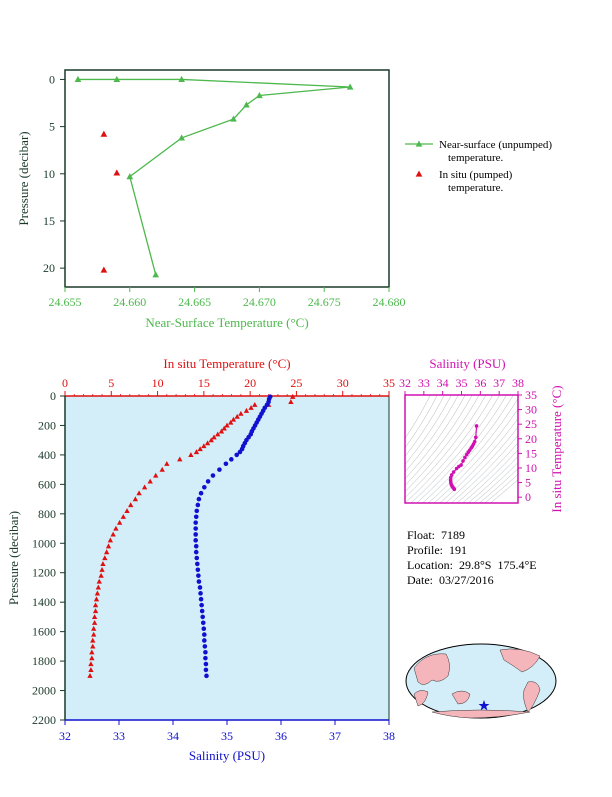 The width and height of the screenshot is (612, 797). What do you see at coordinates (65, 736) in the screenshot?
I see `salinity-tick-label: 32` at bounding box center [65, 736].